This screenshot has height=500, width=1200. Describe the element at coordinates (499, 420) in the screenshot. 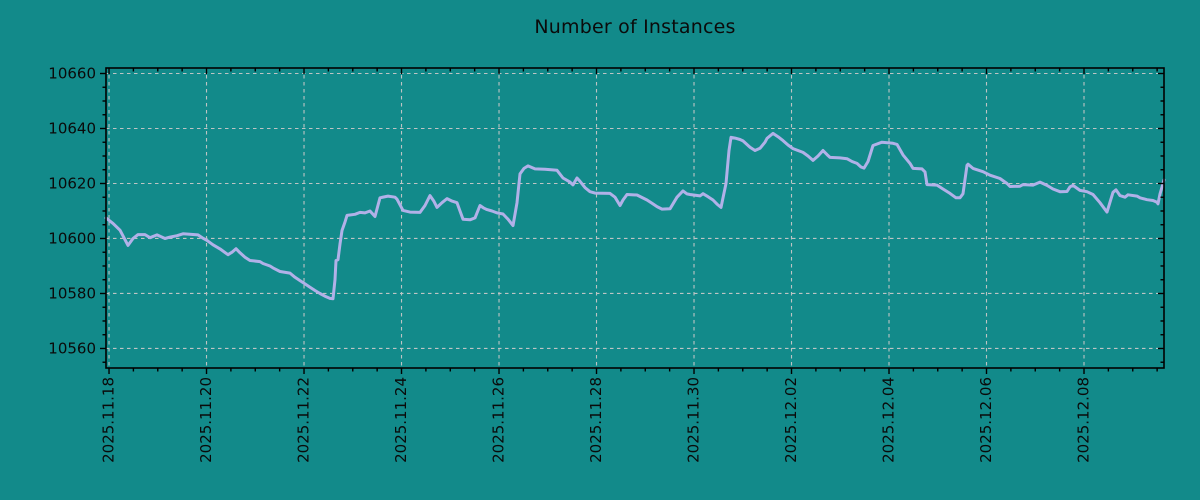

I see `x-tick-label: 2025.11.26` at that location.